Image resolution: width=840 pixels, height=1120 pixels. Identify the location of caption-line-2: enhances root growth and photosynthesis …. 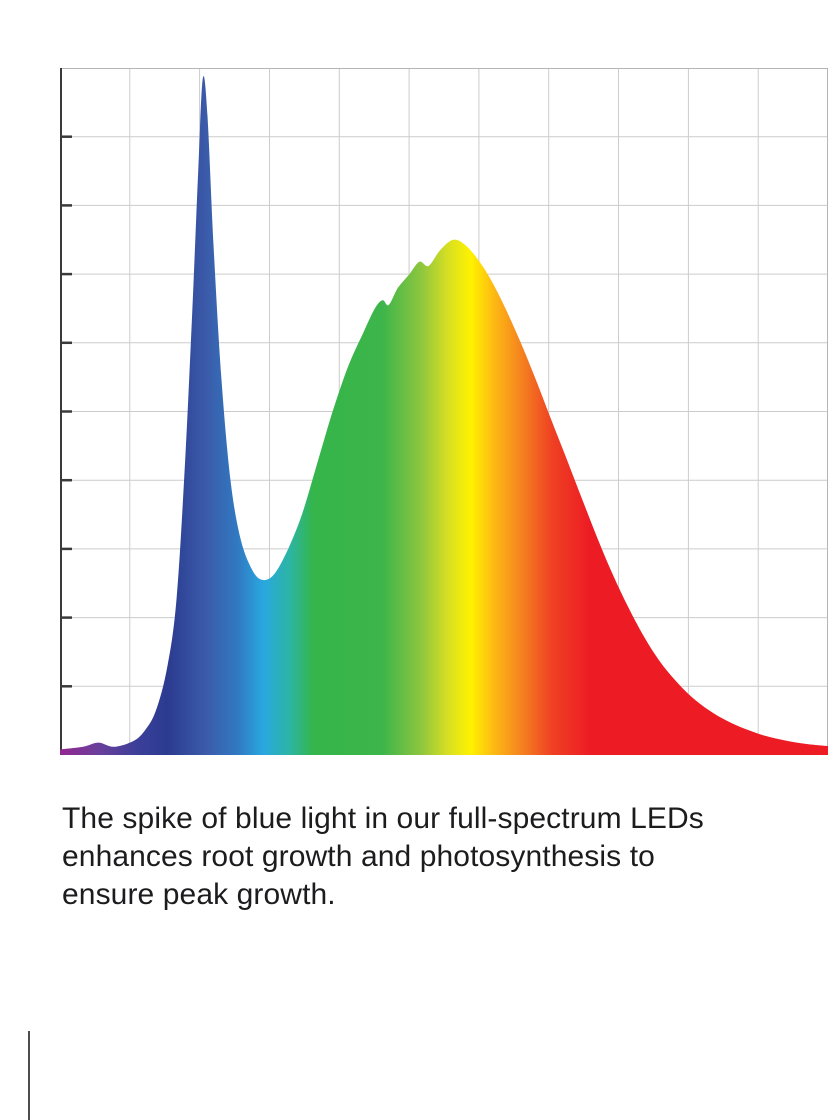
(358, 856).